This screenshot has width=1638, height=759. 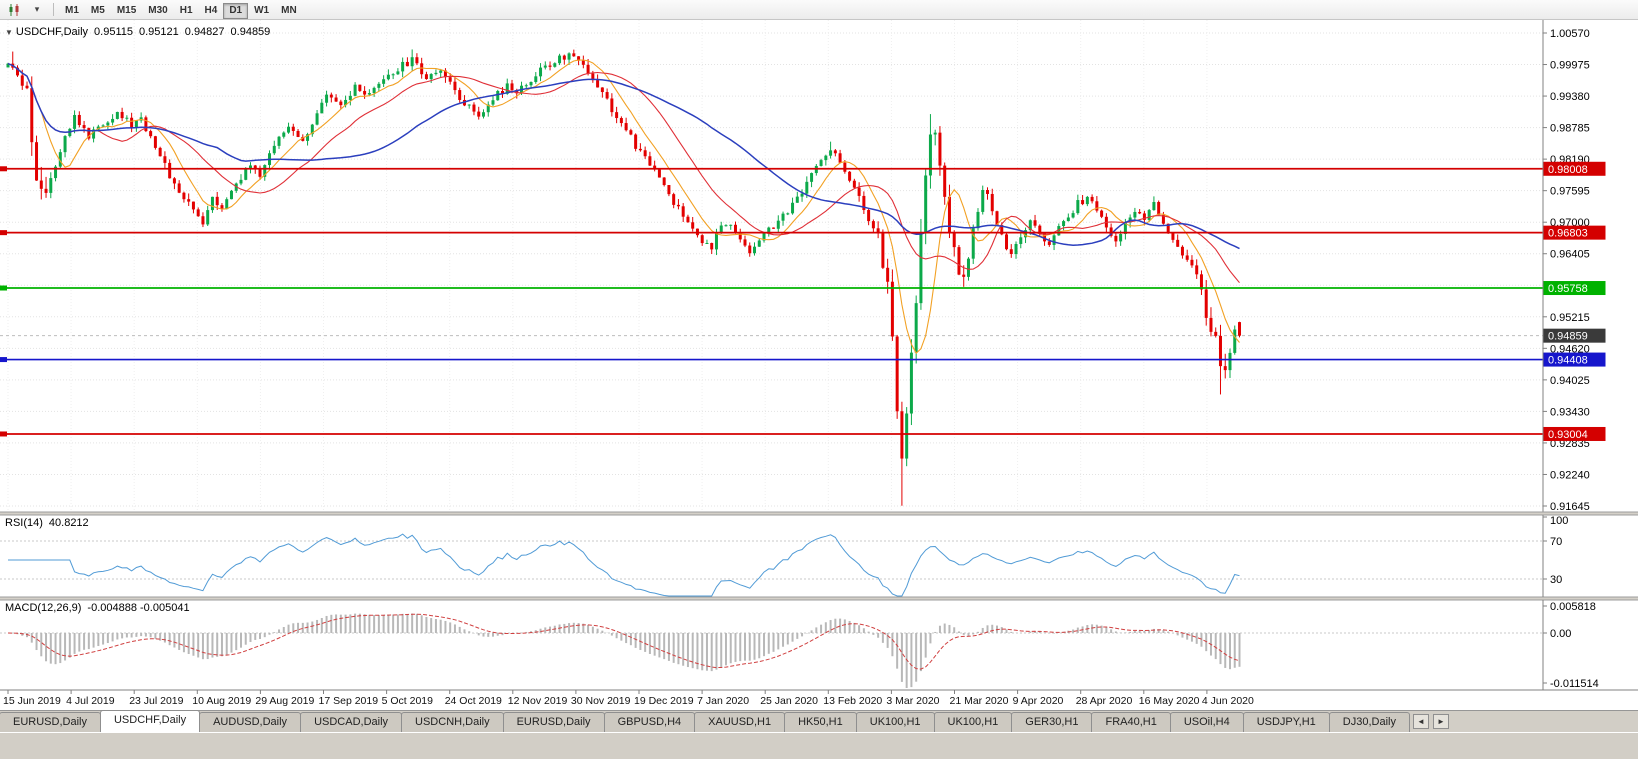 What do you see at coordinates (601, 701) in the screenshot?
I see `svg-text: 30 Nov 2019` at bounding box center [601, 701].